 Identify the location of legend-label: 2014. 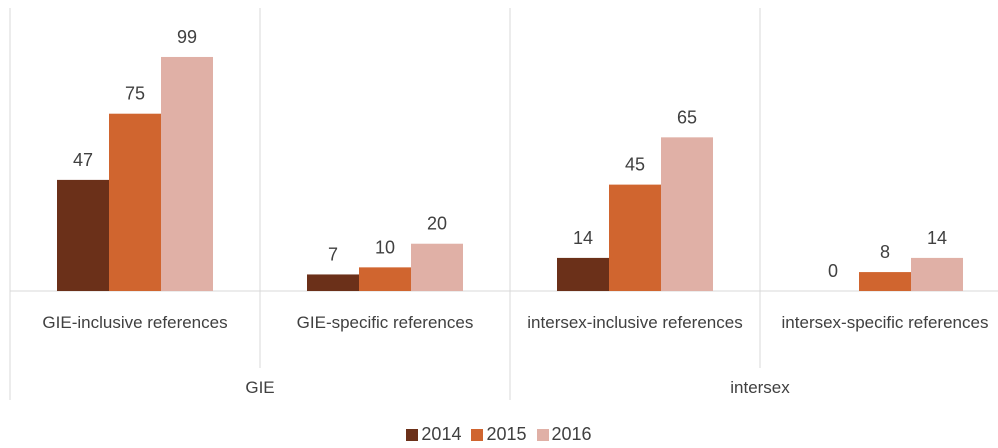
(441, 434).